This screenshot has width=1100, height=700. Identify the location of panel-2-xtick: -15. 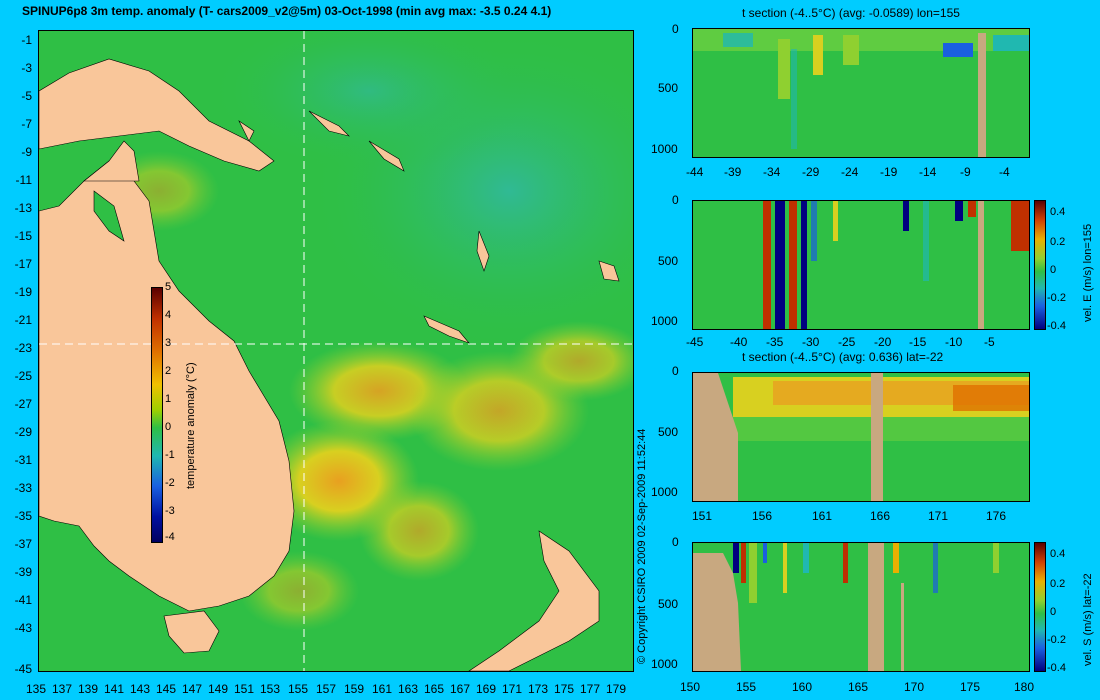
(918, 342).